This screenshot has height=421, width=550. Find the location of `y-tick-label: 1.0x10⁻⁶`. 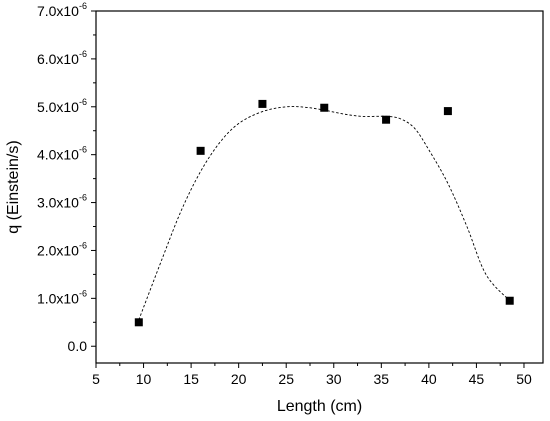

y-tick-label: 1.0x10⁻⁶ is located at coordinates (62, 297).